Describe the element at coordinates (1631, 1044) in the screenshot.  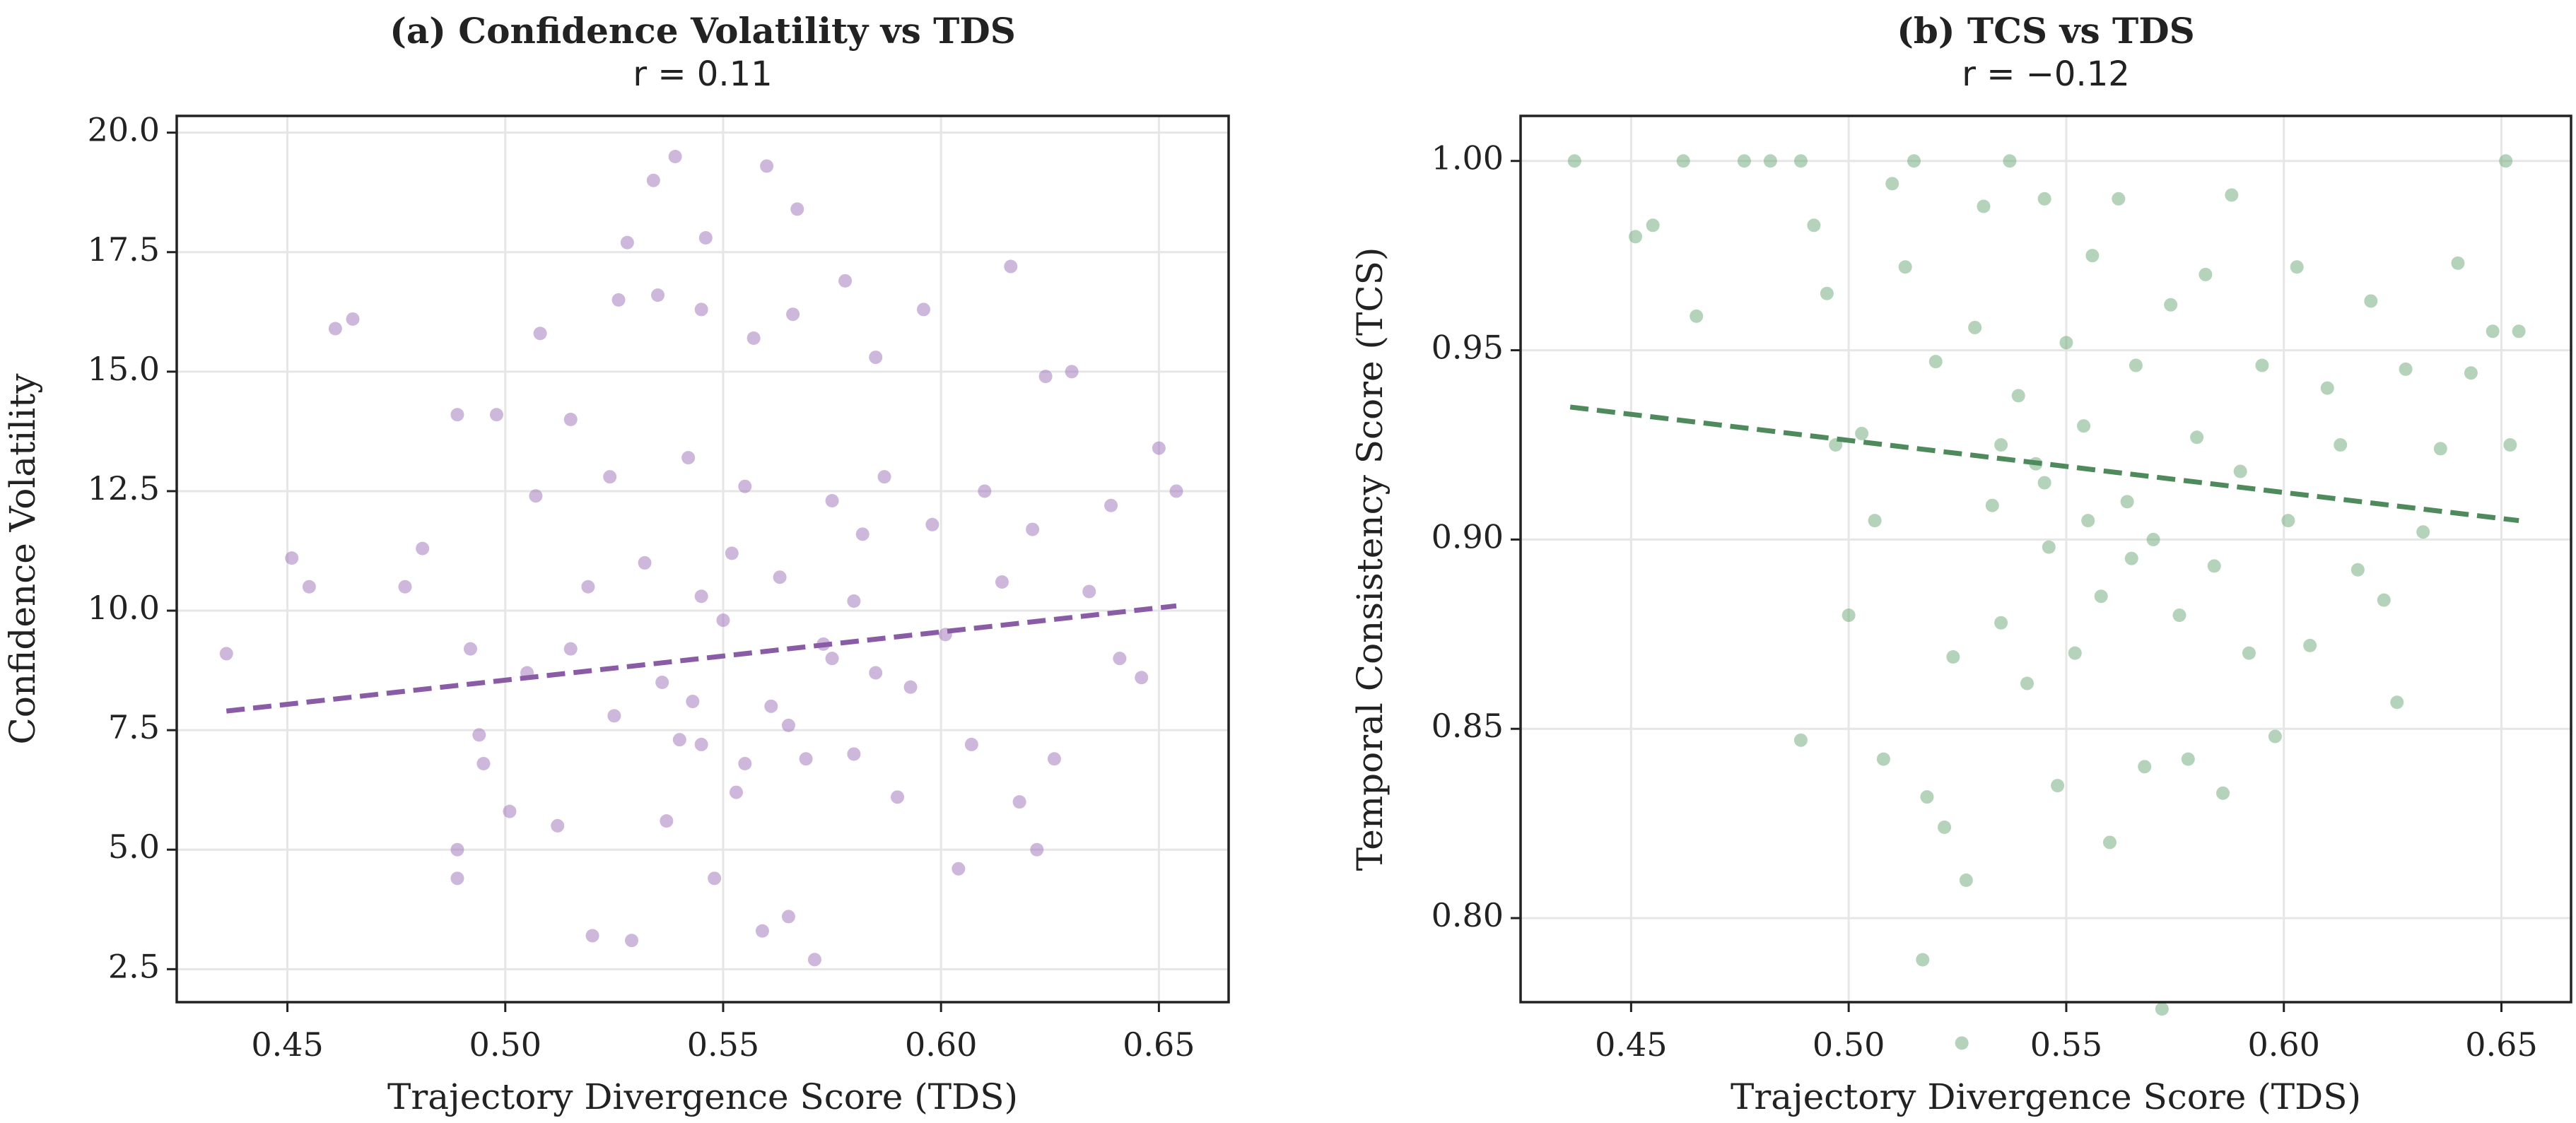
I see `x-tick-label: 0.45` at that location.